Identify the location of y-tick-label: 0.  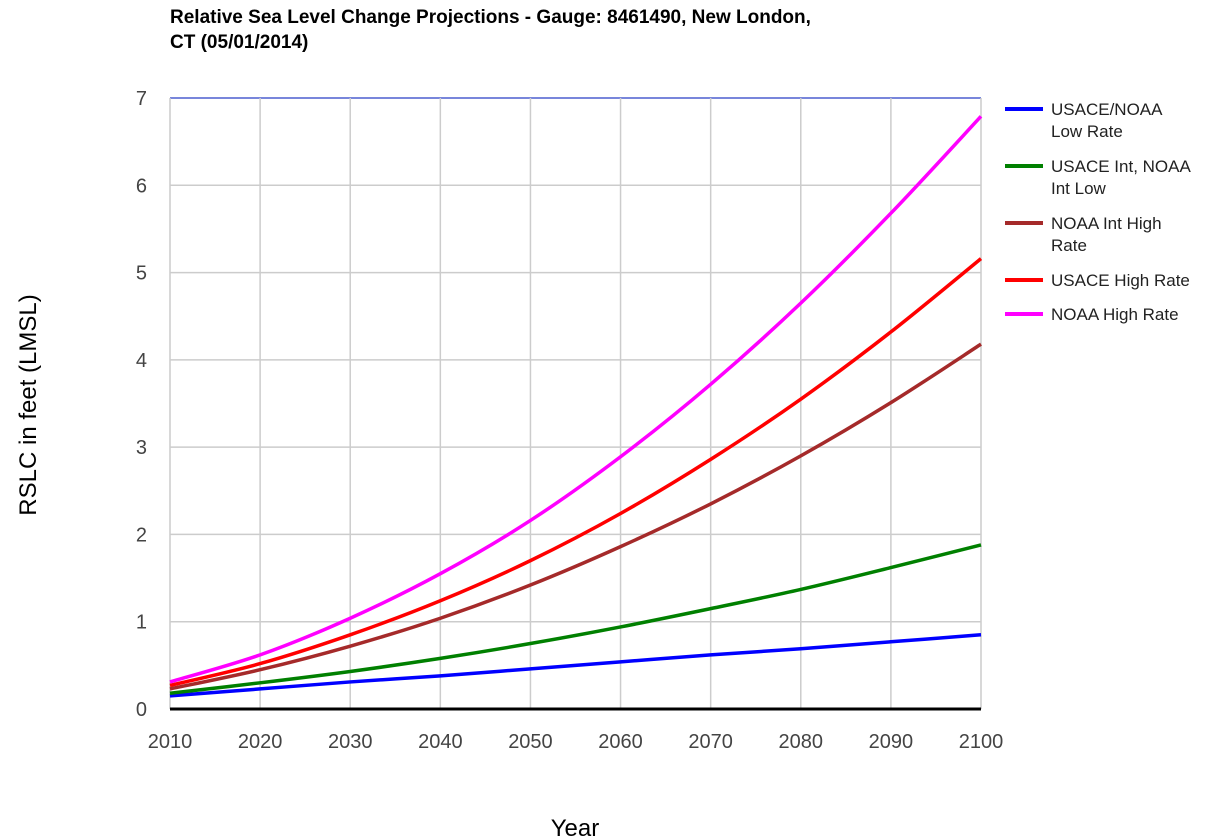
(141, 710).